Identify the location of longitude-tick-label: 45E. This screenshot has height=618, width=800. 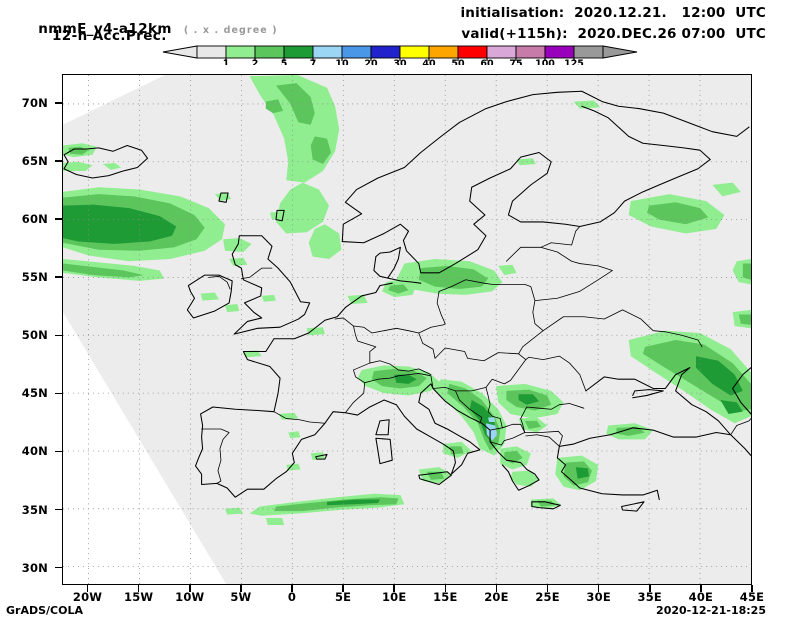
(752, 597).